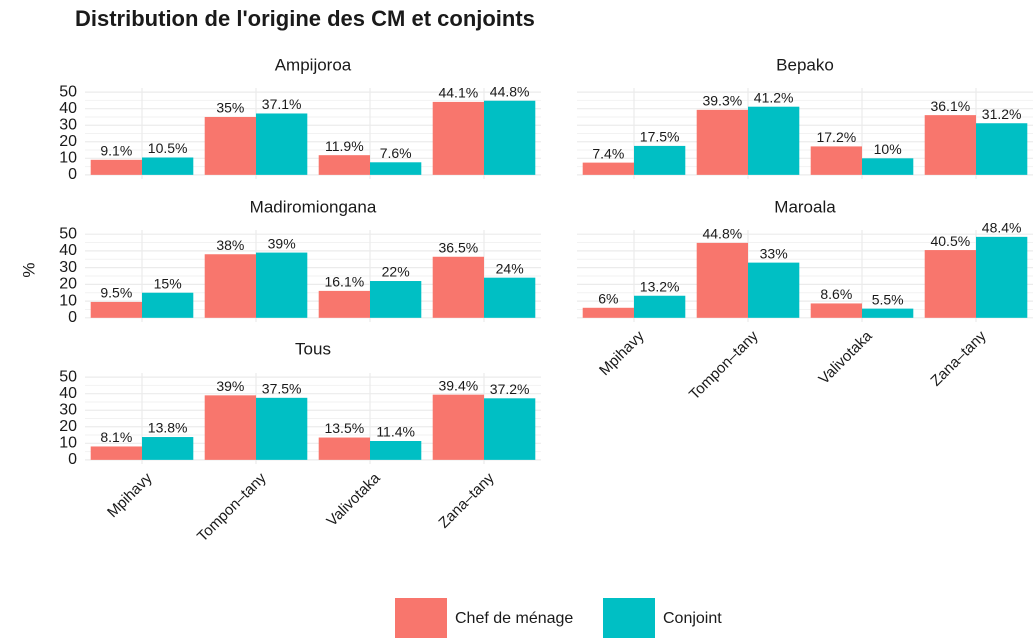 This screenshot has height=638, width=1033. What do you see at coordinates (168, 148) in the screenshot?
I see `data-label: 10.5%` at bounding box center [168, 148].